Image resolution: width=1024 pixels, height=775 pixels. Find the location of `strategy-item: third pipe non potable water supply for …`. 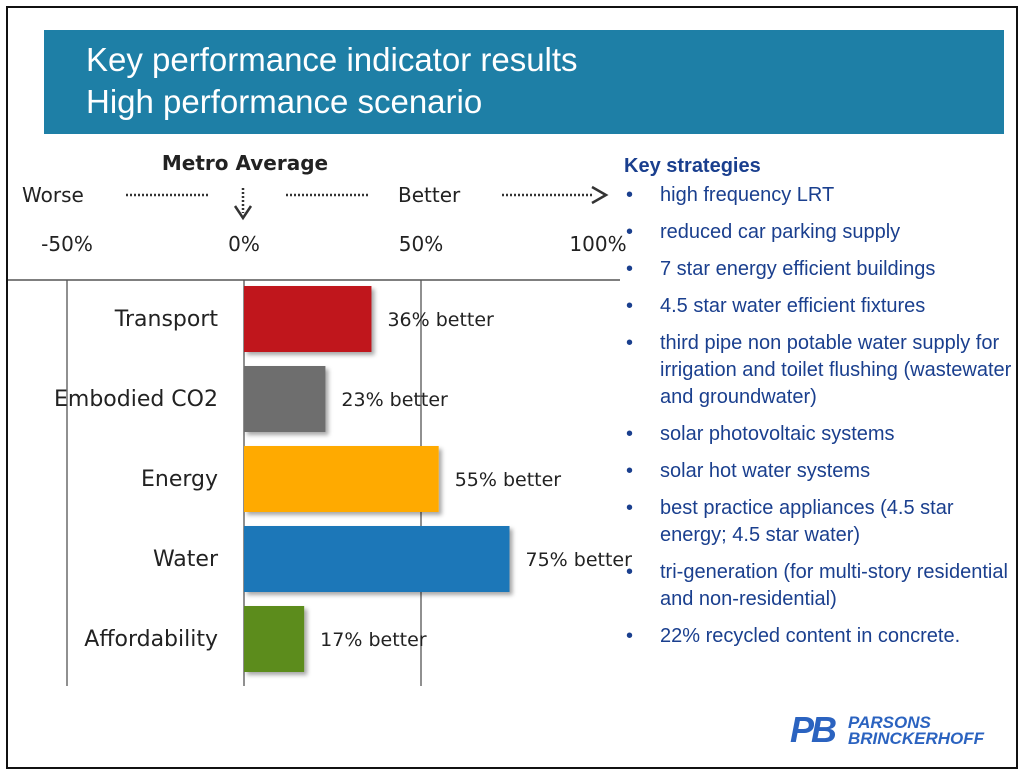

strategy-item: third pipe non potable water supply for … is located at coordinates (819, 370).